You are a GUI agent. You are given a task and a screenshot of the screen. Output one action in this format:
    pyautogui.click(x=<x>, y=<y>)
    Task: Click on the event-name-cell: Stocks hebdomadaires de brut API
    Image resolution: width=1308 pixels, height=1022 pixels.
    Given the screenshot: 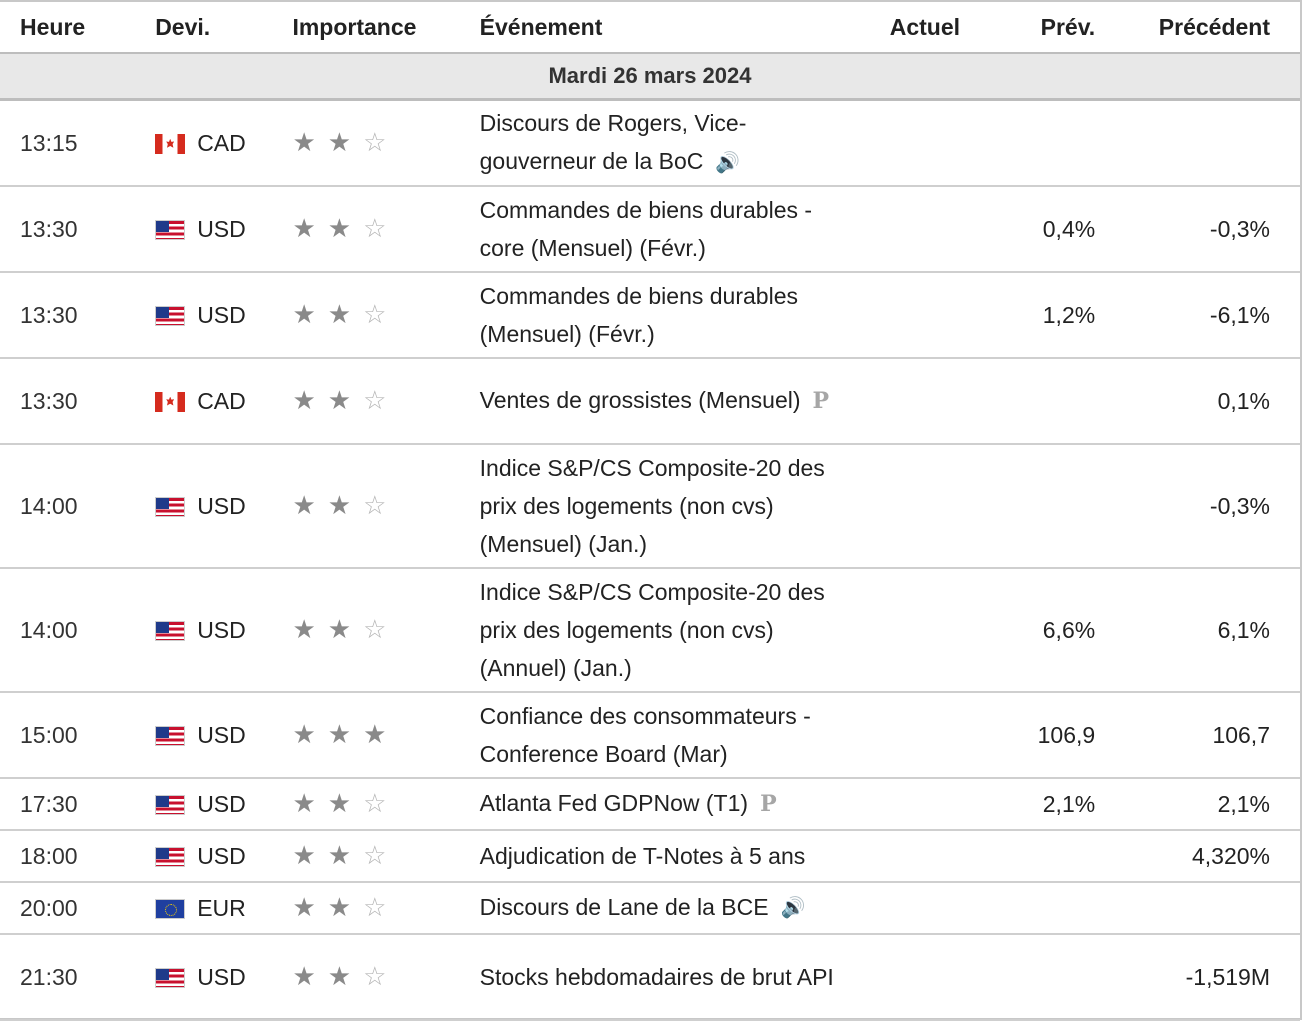 What is the action you would take?
    pyautogui.click(x=657, y=977)
    